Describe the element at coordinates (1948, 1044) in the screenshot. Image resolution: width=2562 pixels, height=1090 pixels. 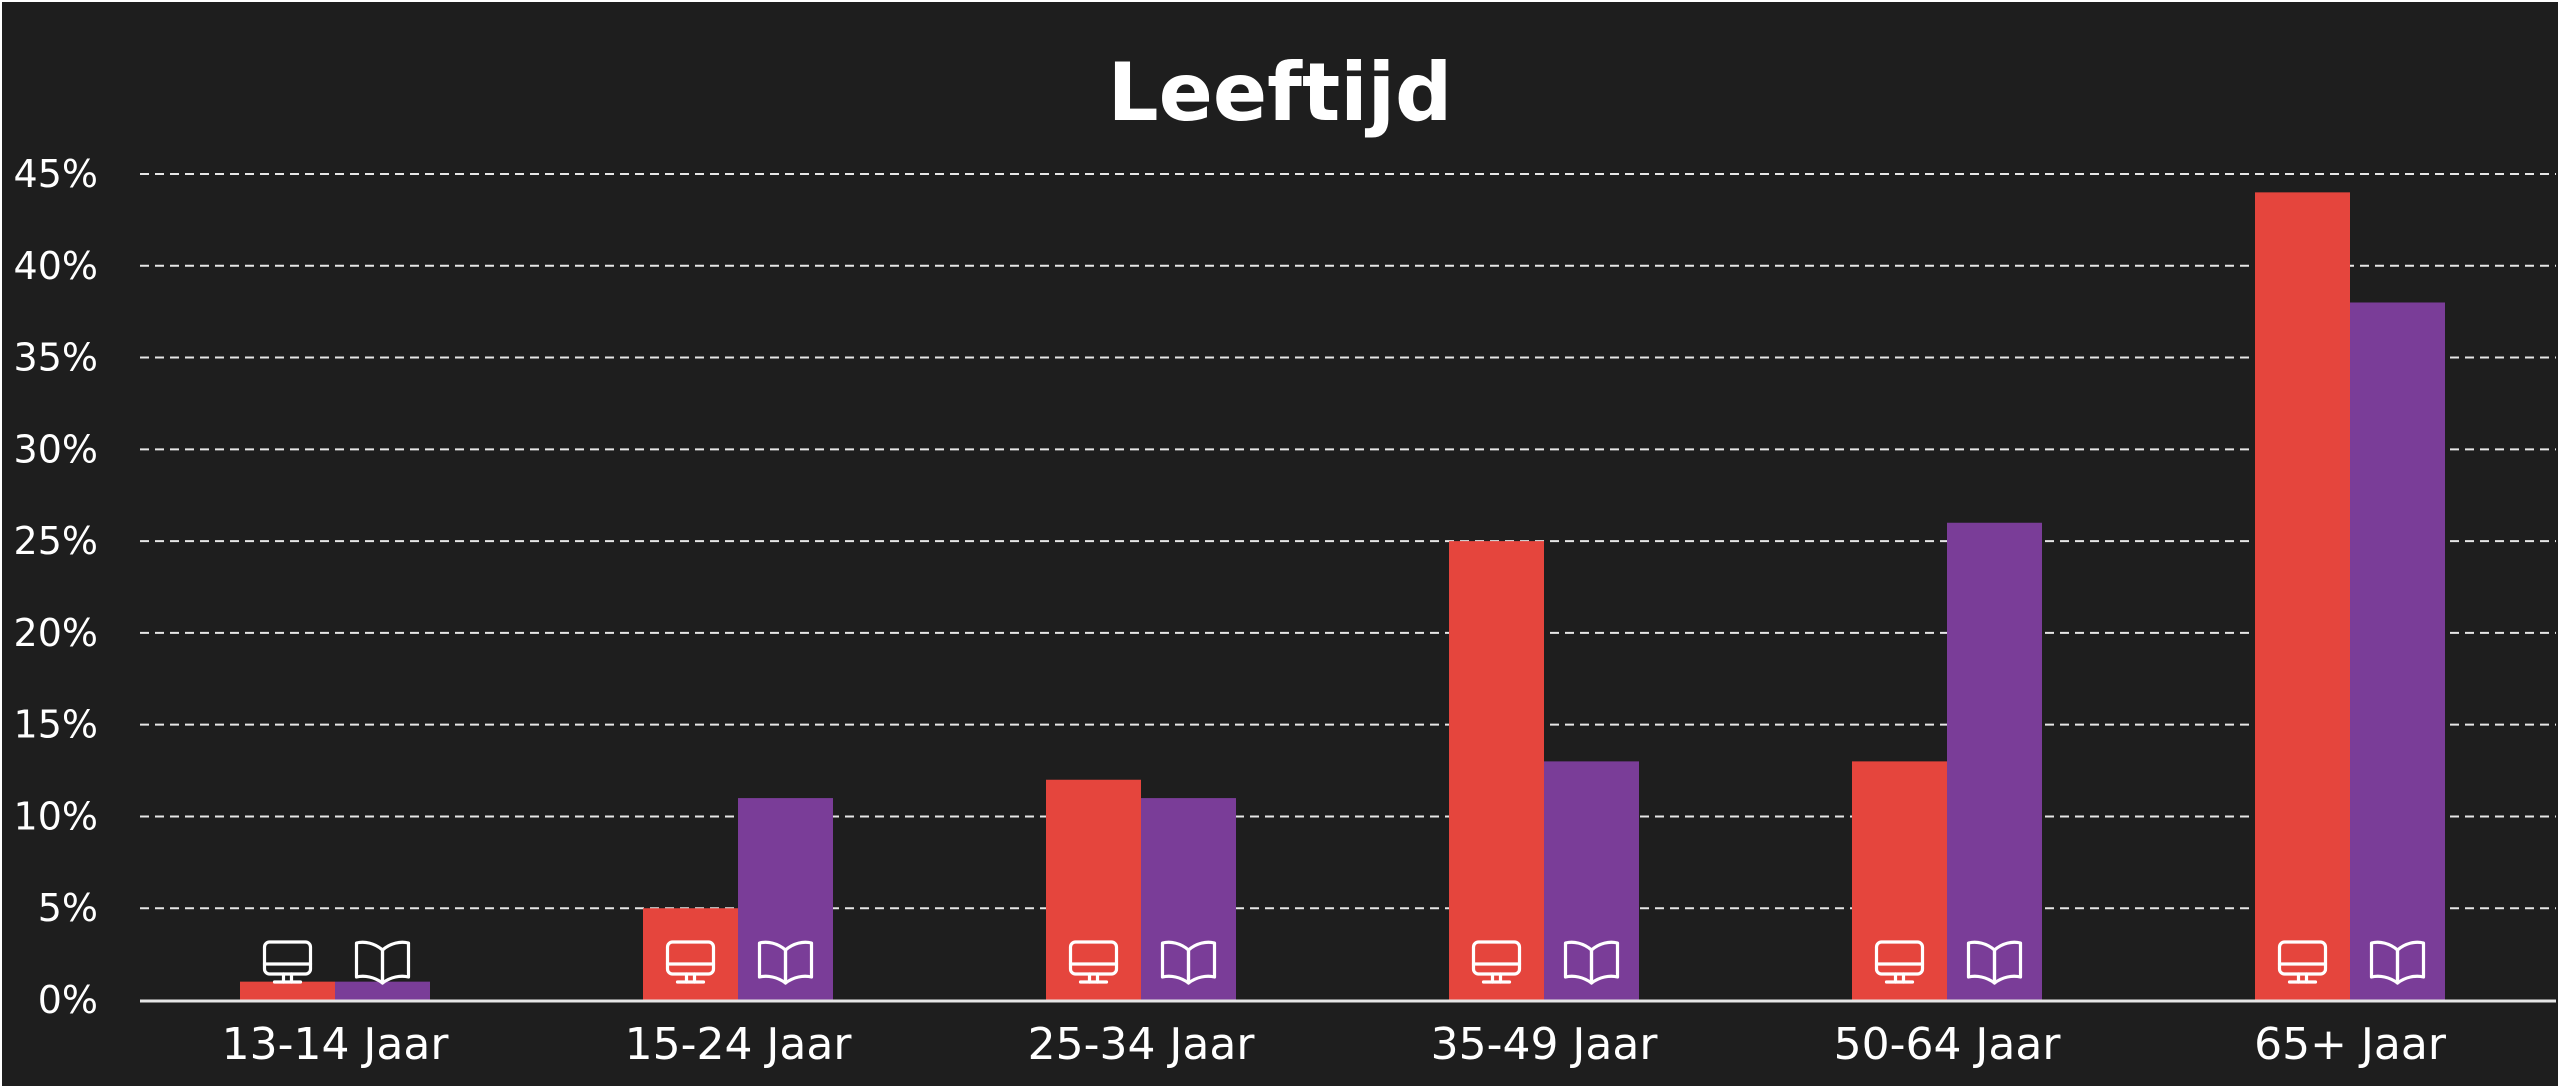
I see `x-category-label: 50-64 Jaar` at that location.